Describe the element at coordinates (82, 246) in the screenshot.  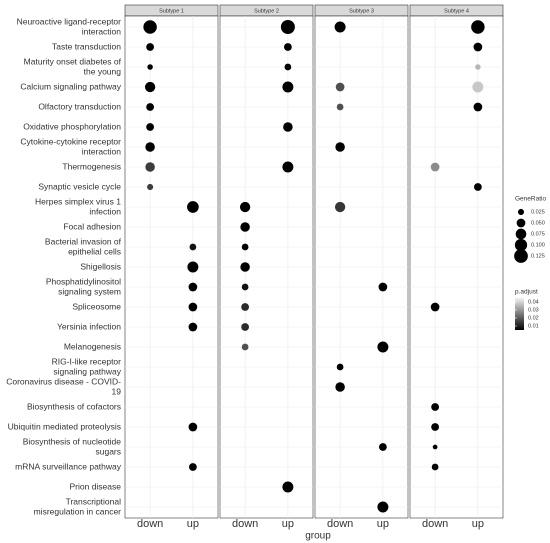
I see `y-tick-label: Bacterial invasion of epithelial cells` at that location.